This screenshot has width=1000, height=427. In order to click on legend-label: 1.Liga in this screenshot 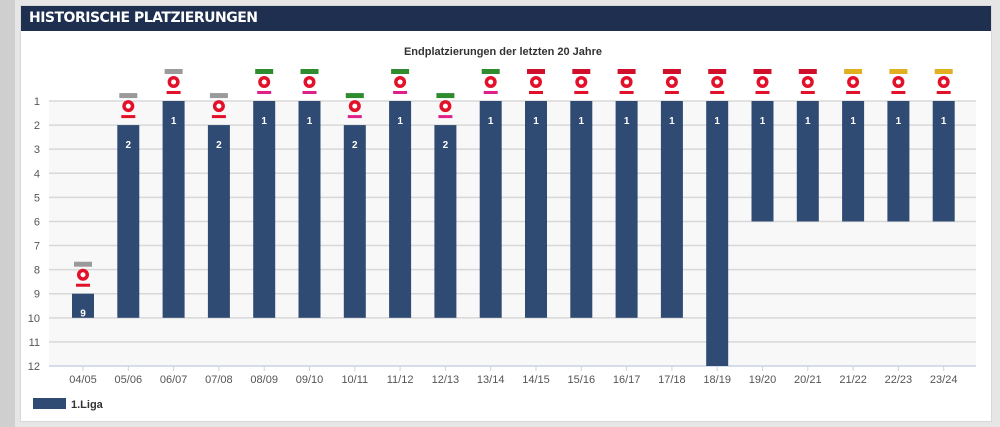, I will do `click(87, 405)`.